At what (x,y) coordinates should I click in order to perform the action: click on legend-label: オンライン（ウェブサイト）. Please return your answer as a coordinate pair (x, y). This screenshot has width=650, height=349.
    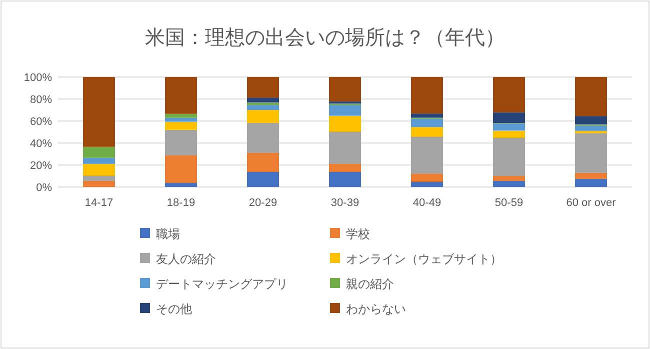
    Looking at the image, I should click on (424, 259).